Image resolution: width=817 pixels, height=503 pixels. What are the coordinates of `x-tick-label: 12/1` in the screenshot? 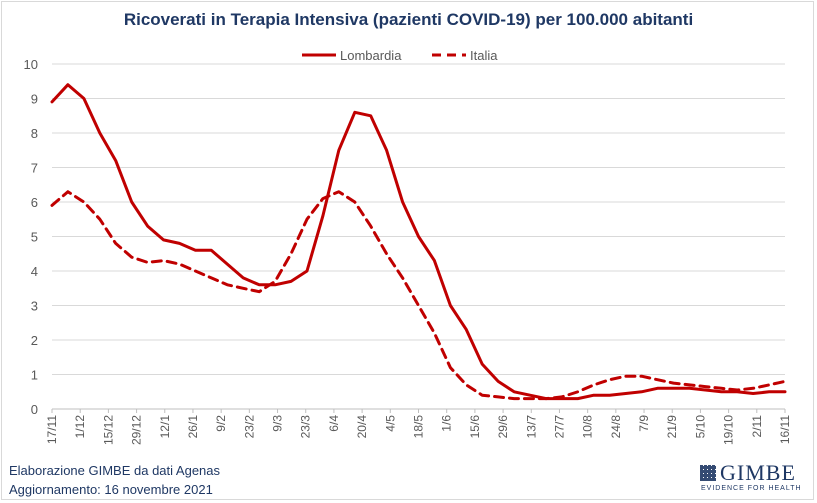 It's located at (165, 427).